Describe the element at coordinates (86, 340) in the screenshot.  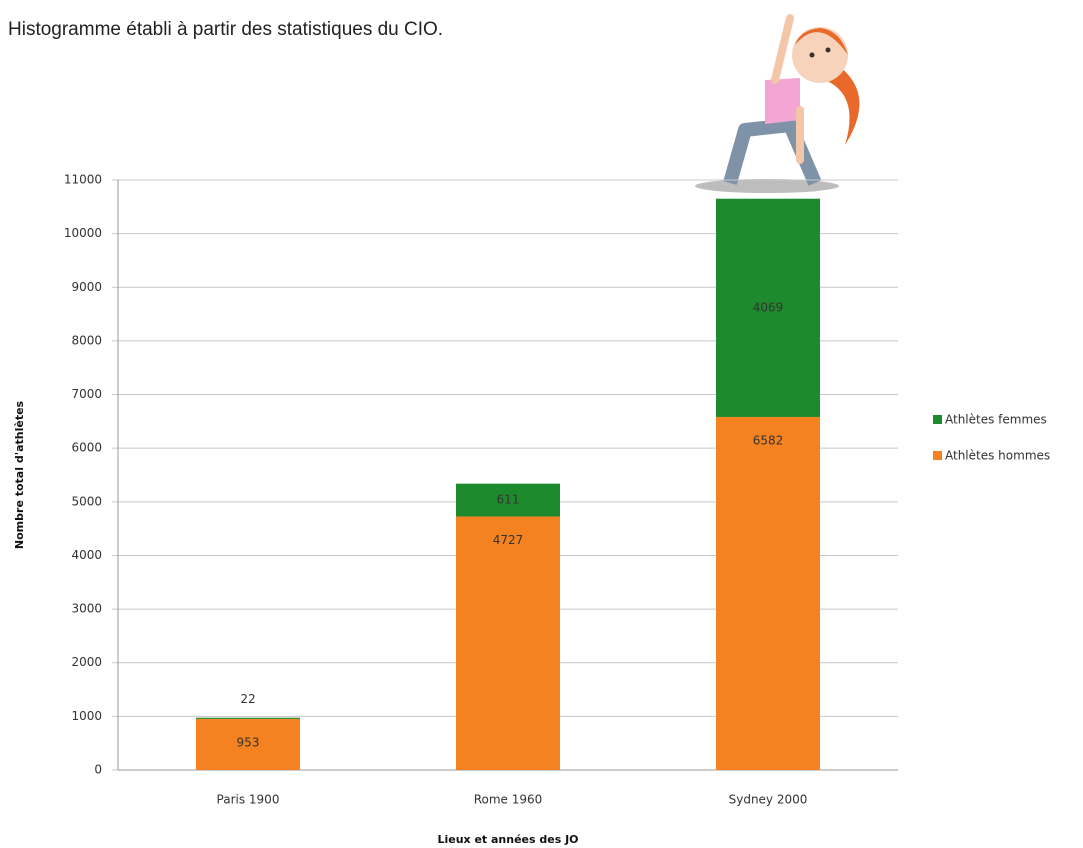
I see `y-tick-label: 8000` at that location.